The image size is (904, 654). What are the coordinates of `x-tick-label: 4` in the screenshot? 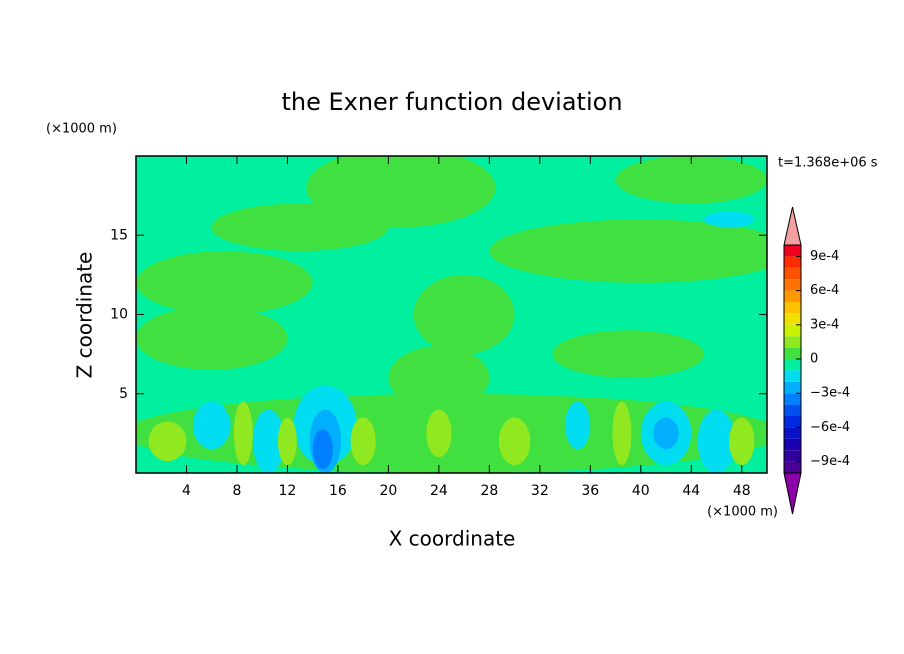 It's located at (186, 491).